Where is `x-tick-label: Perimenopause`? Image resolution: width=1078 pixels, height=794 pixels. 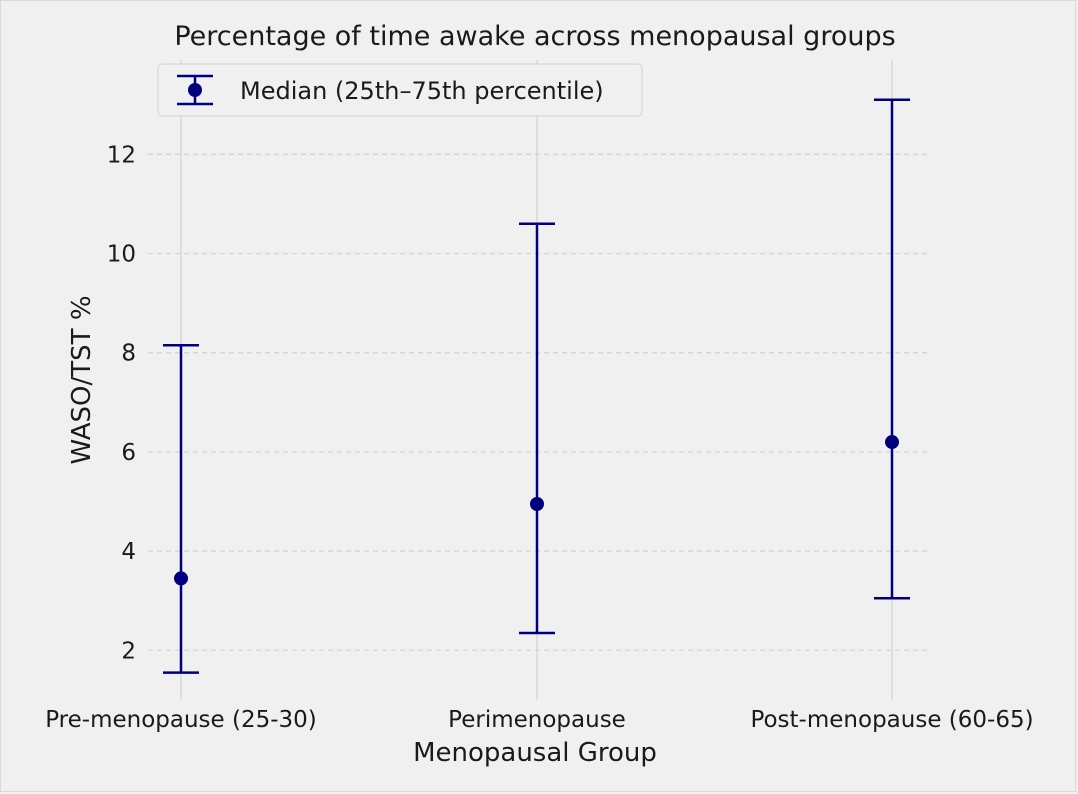
x-tick-label: Perimenopause is located at coordinates (537, 720).